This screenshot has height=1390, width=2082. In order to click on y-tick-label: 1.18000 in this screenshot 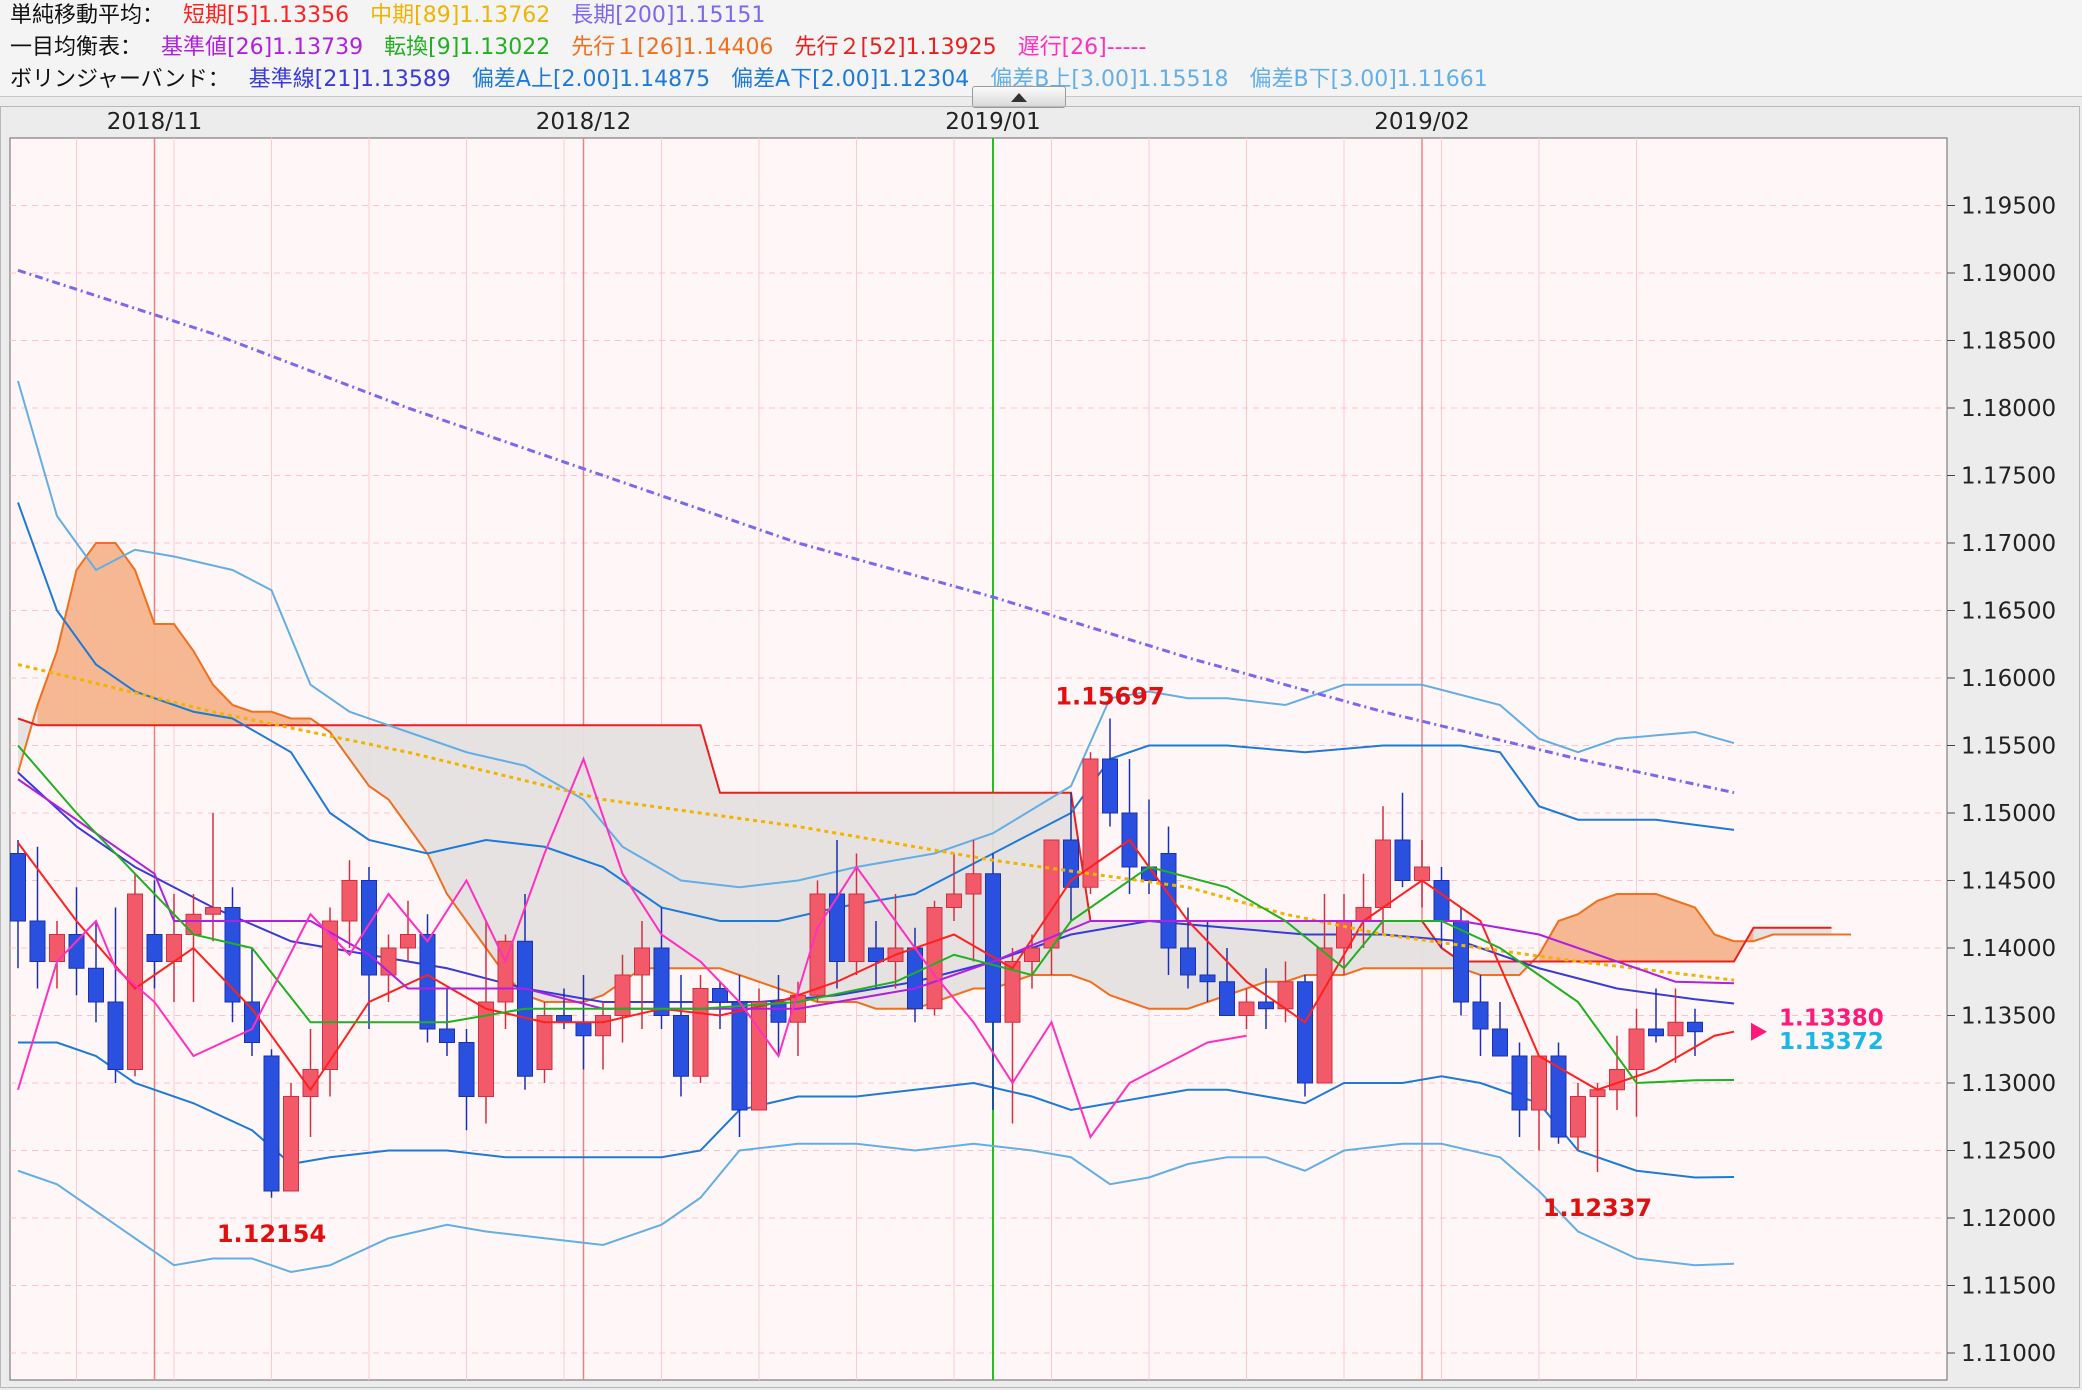, I will do `click(2008, 409)`.